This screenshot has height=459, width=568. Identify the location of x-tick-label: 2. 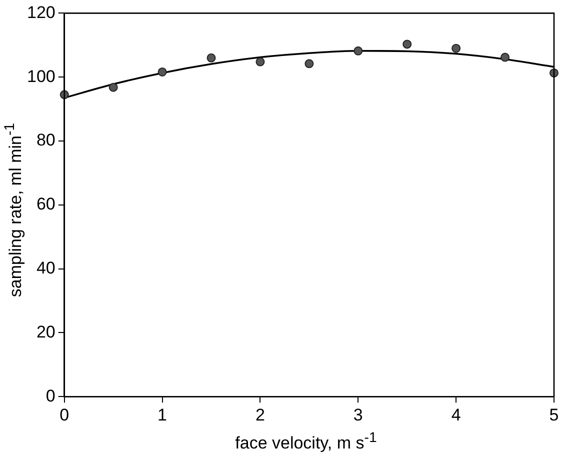
(260, 414).